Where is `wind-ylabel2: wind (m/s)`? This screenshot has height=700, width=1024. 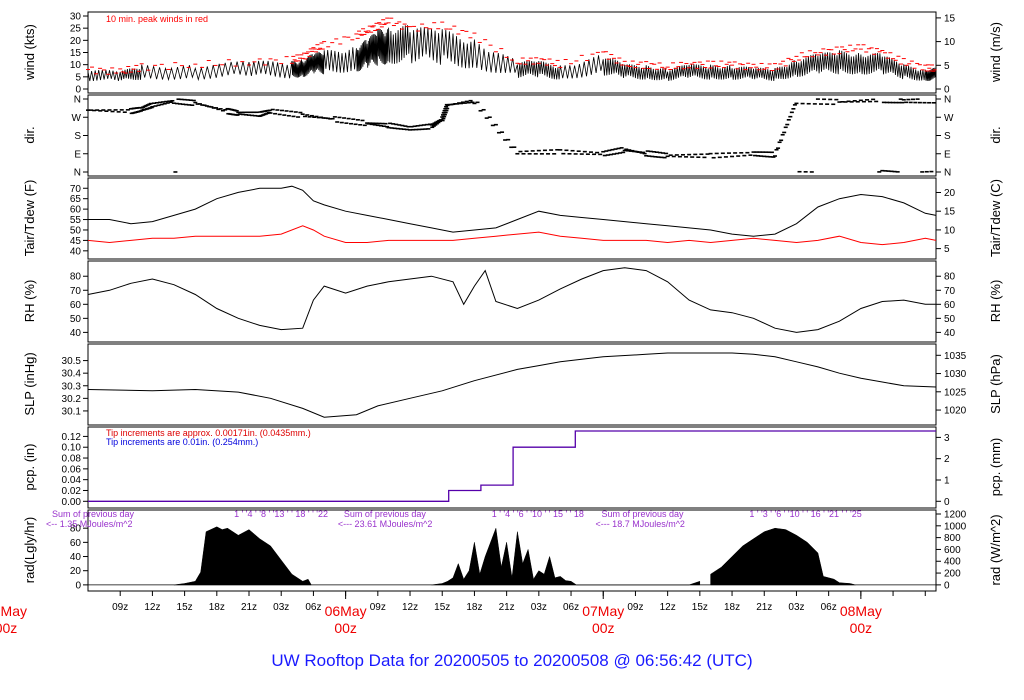
wind-ylabel2: wind (m/s) is located at coordinates (995, 52).